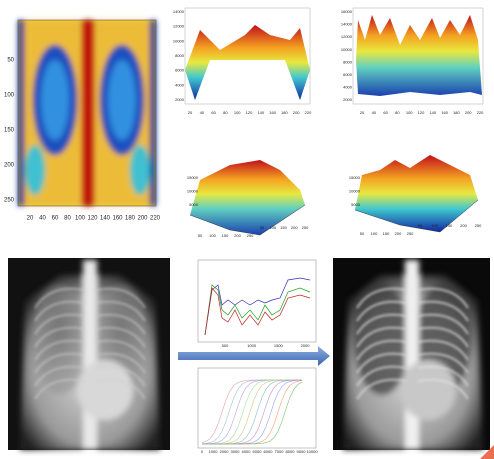 The height and width of the screenshot is (459, 494). What do you see at coordinates (42, 219) in the screenshot?
I see `x-tick-label: 40` at bounding box center [42, 219].